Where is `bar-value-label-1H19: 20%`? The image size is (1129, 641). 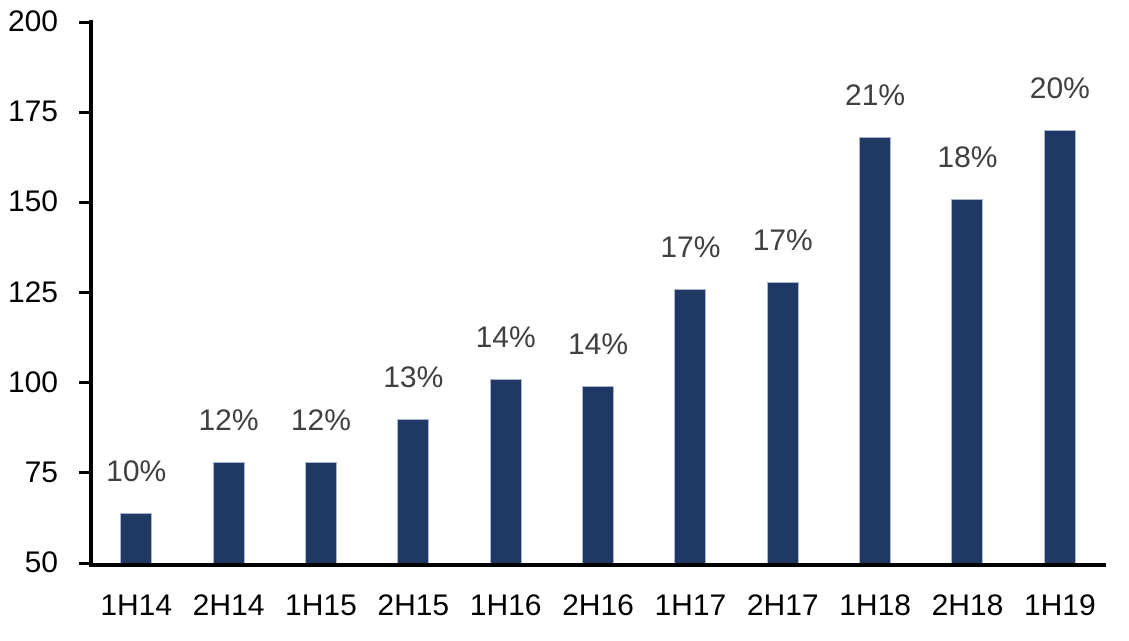
bar-value-label-1H19: 20% is located at coordinates (1059, 89).